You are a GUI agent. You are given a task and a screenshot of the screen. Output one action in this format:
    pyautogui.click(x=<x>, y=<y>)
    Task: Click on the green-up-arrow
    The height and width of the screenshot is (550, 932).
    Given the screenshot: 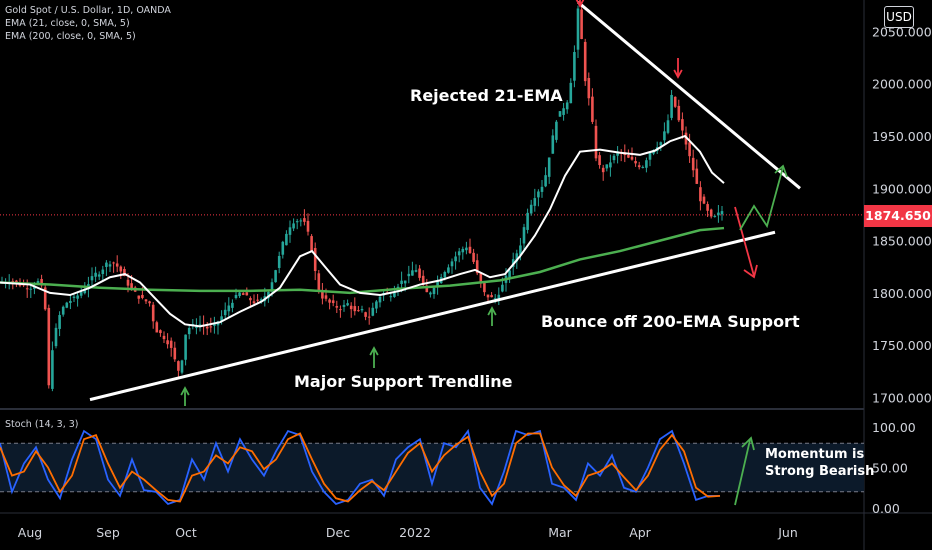 What is the action you would take?
    pyautogui.click(x=374, y=357)
    